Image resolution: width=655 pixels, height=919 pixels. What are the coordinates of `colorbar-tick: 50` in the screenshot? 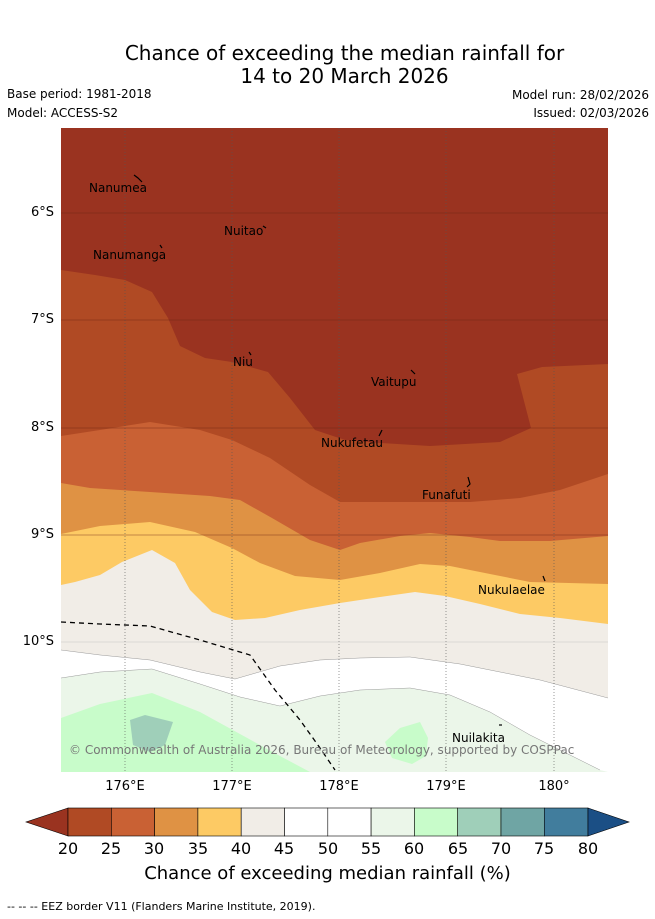 It's located at (328, 848).